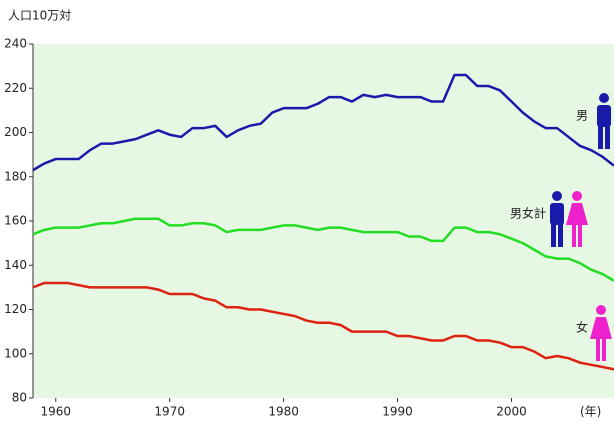  Describe the element at coordinates (15, 176) in the screenshot. I see `y-tick-label: 180` at that location.